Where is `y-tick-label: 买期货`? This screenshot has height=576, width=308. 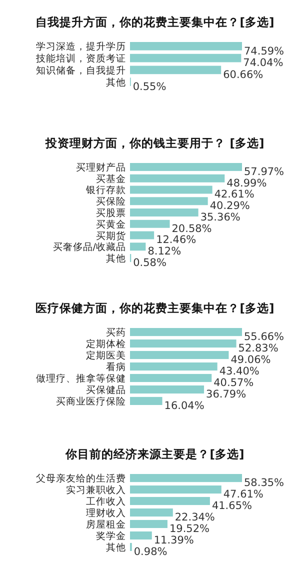
y-tick-label: 买期货 is located at coordinates (111, 236).